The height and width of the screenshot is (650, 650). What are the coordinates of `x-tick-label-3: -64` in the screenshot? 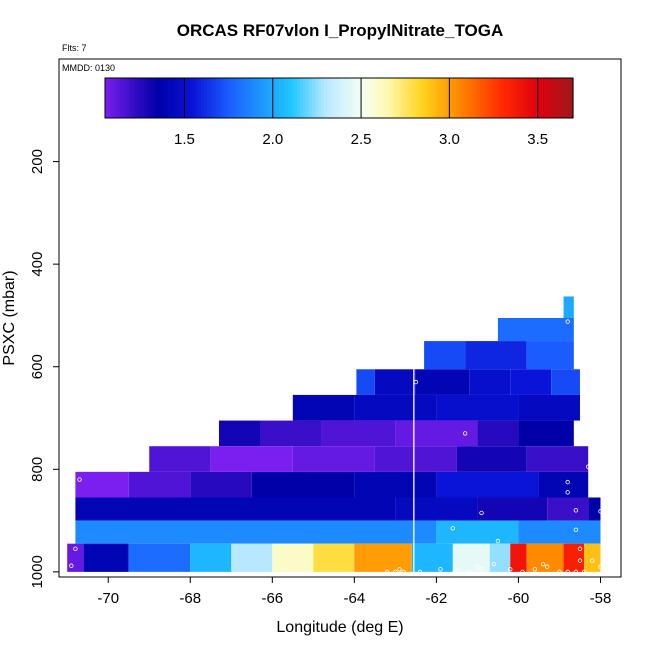 It's located at (355, 598).